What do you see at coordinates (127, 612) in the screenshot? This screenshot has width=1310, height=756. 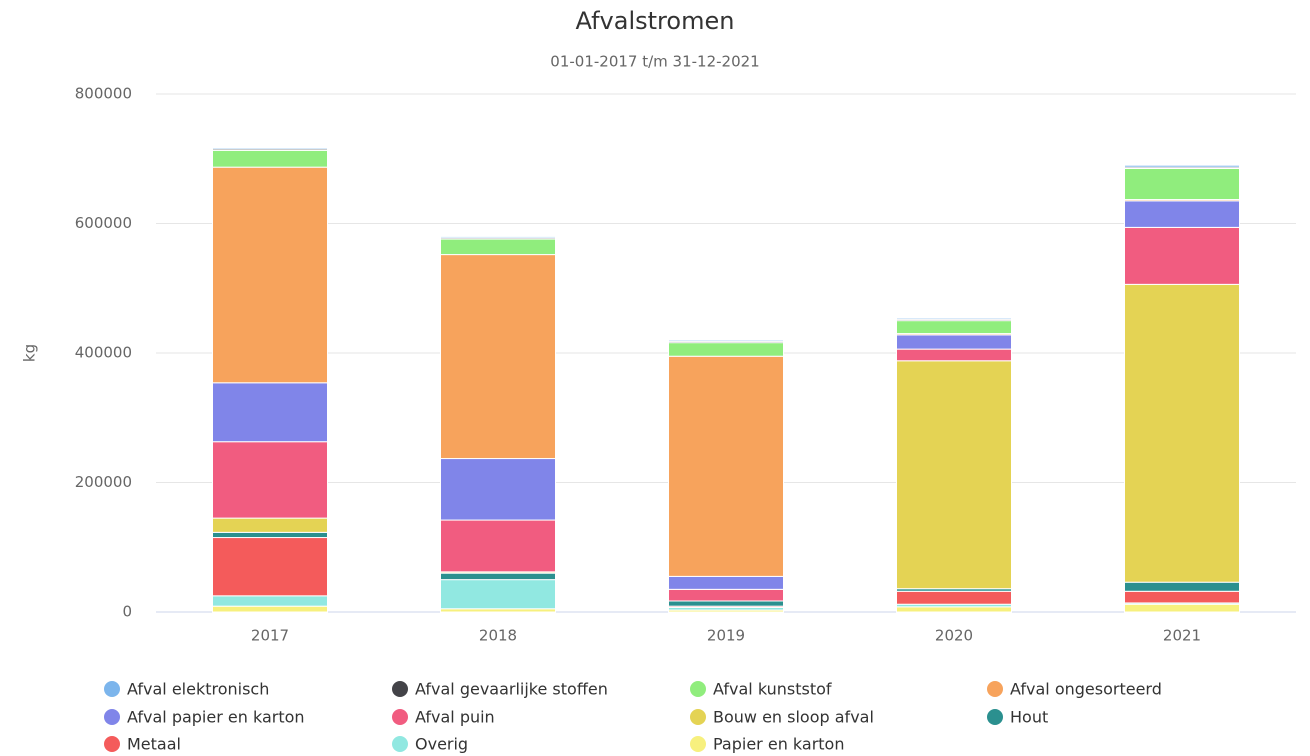 I see `y-tick-label: 0` at bounding box center [127, 612].